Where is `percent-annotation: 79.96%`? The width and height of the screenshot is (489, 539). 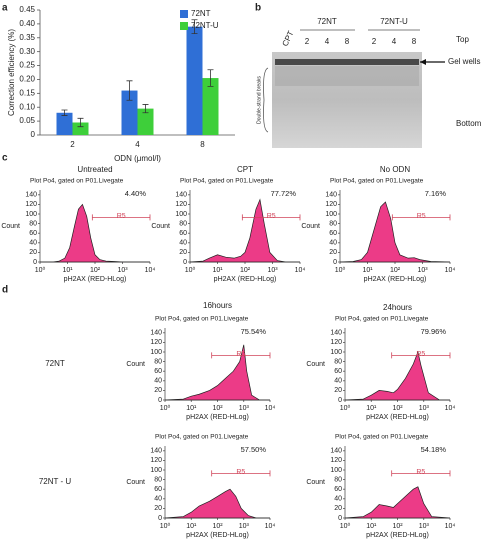 percent-annotation: 79.96% is located at coordinates (434, 331).